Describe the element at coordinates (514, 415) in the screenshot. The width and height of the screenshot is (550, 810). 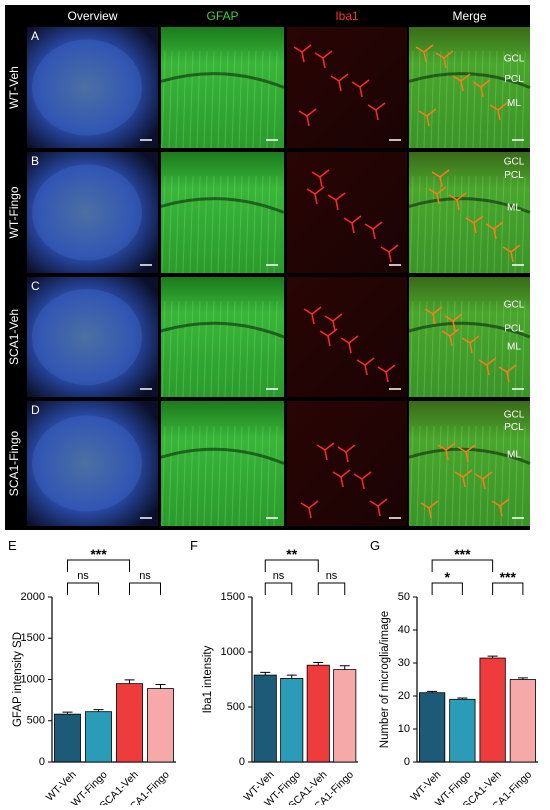
I see `layer-label: GCL` at that location.